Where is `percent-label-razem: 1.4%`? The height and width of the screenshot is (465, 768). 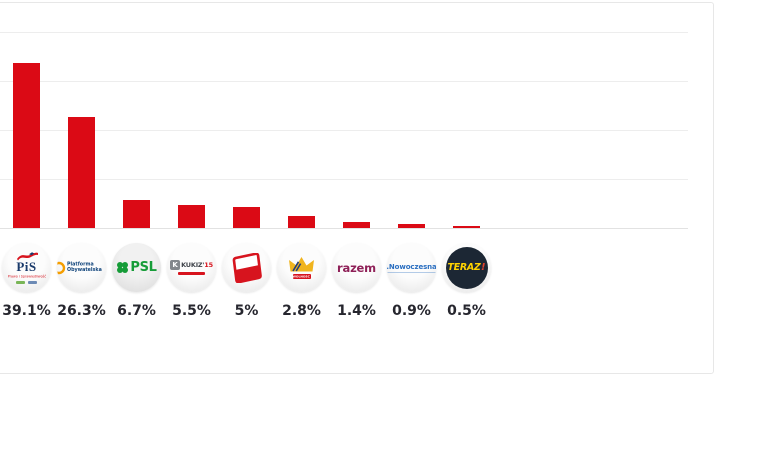 percent-label-razem: 1.4% is located at coordinates (356, 311).